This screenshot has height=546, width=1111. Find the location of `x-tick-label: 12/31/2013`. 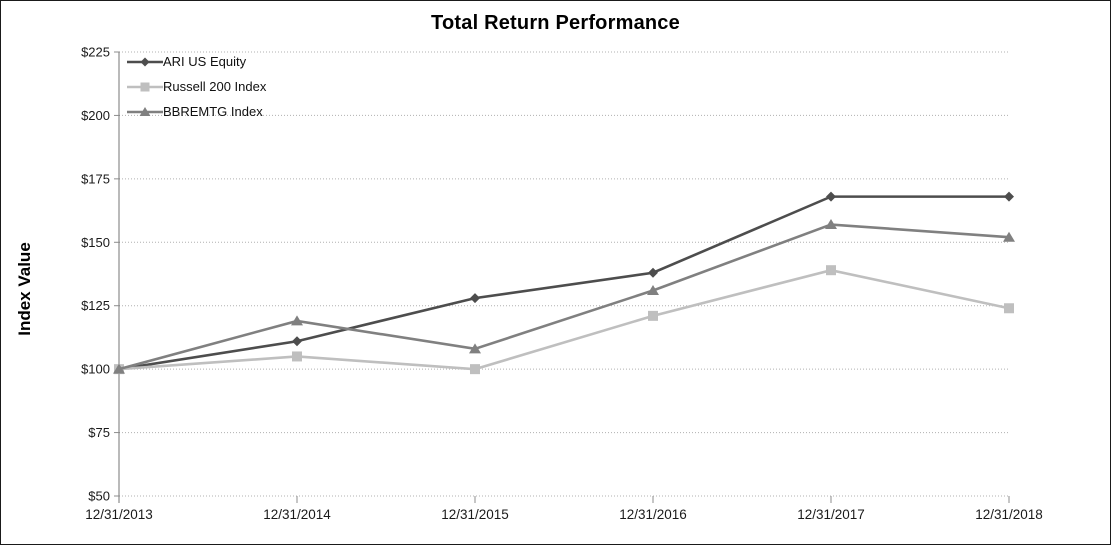

x-tick-label: 12/31/2013 is located at coordinates (119, 514).